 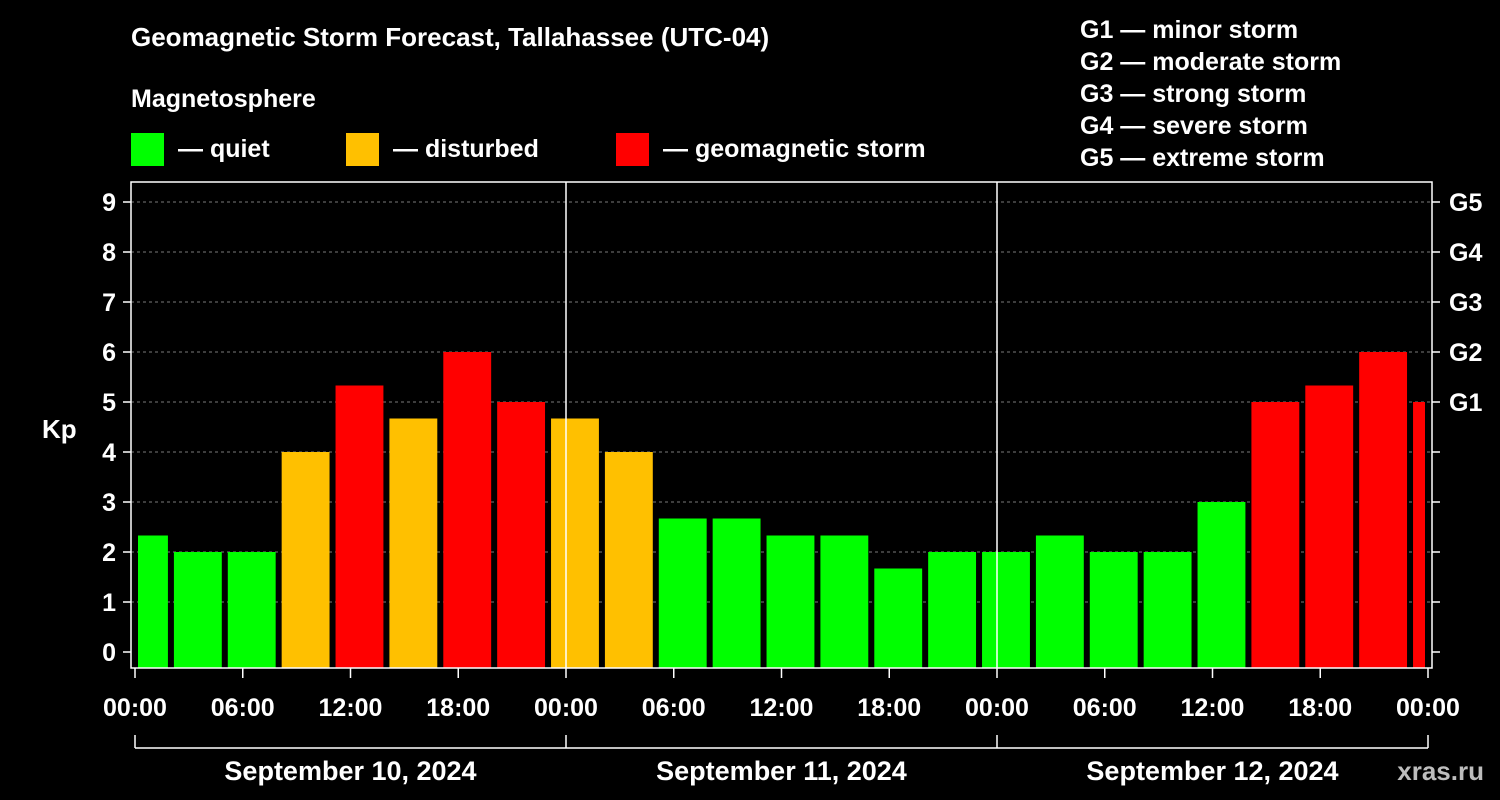 I want to click on y-axis-label: Kp, so click(x=59, y=429).